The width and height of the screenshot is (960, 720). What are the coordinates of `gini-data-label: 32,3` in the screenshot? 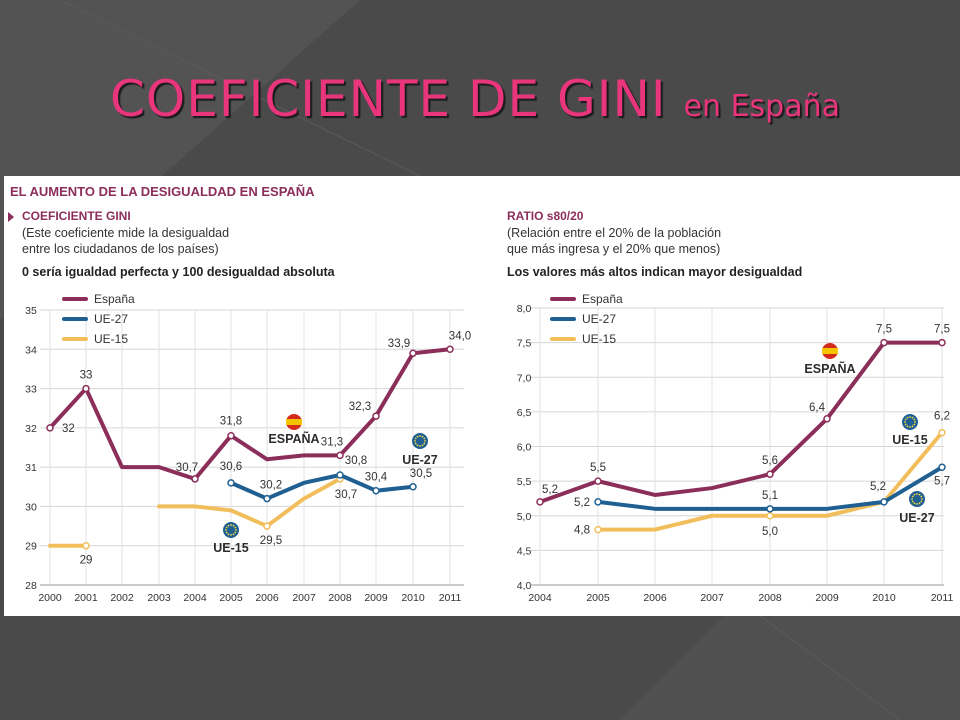 It's located at (360, 407).